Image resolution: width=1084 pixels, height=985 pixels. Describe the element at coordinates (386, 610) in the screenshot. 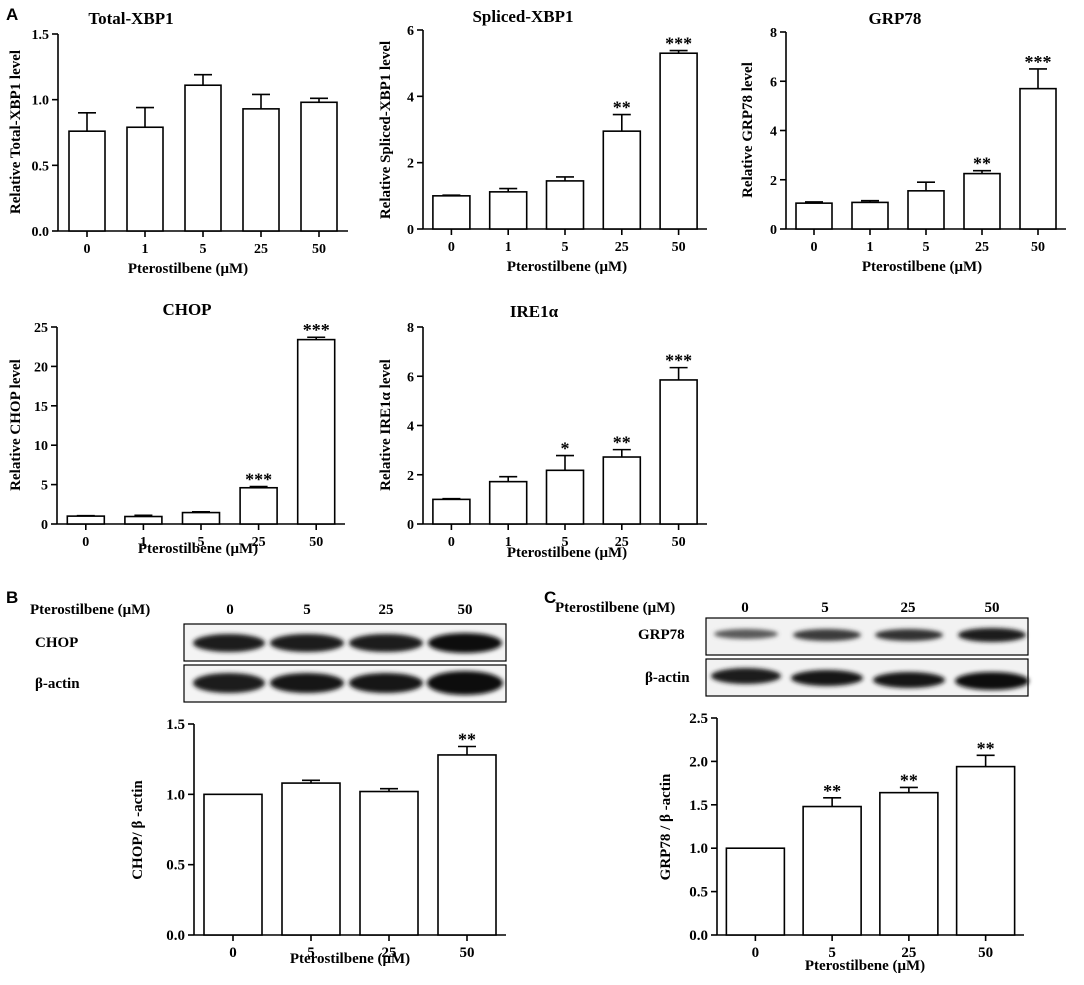

I see `blot-b-lane-25: 25` at that location.